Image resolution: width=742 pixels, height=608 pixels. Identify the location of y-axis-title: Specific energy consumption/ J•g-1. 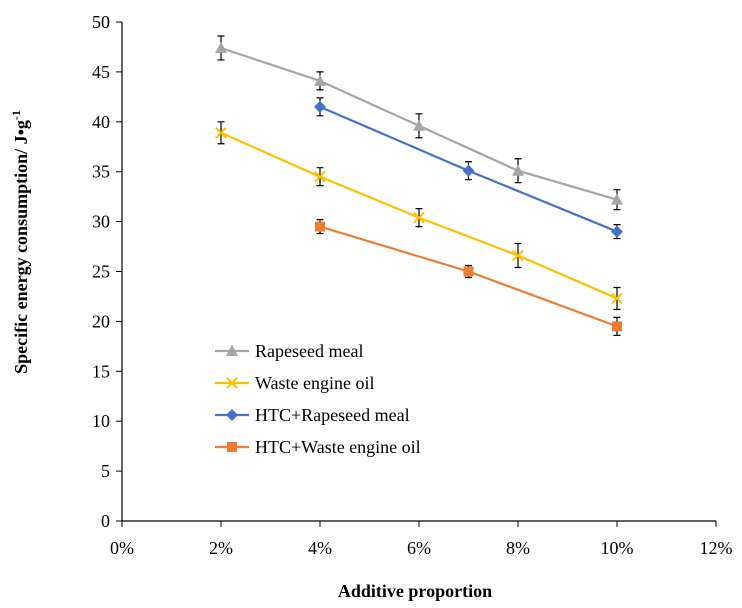
(20, 242).